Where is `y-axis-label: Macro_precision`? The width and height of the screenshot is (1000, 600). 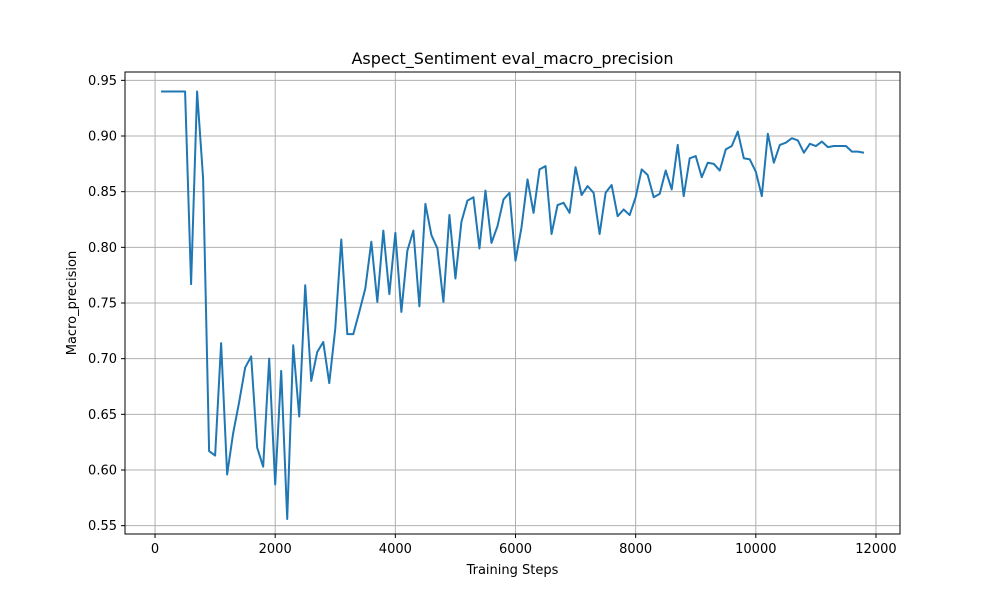
y-axis-label: Macro_precision is located at coordinates (72, 303).